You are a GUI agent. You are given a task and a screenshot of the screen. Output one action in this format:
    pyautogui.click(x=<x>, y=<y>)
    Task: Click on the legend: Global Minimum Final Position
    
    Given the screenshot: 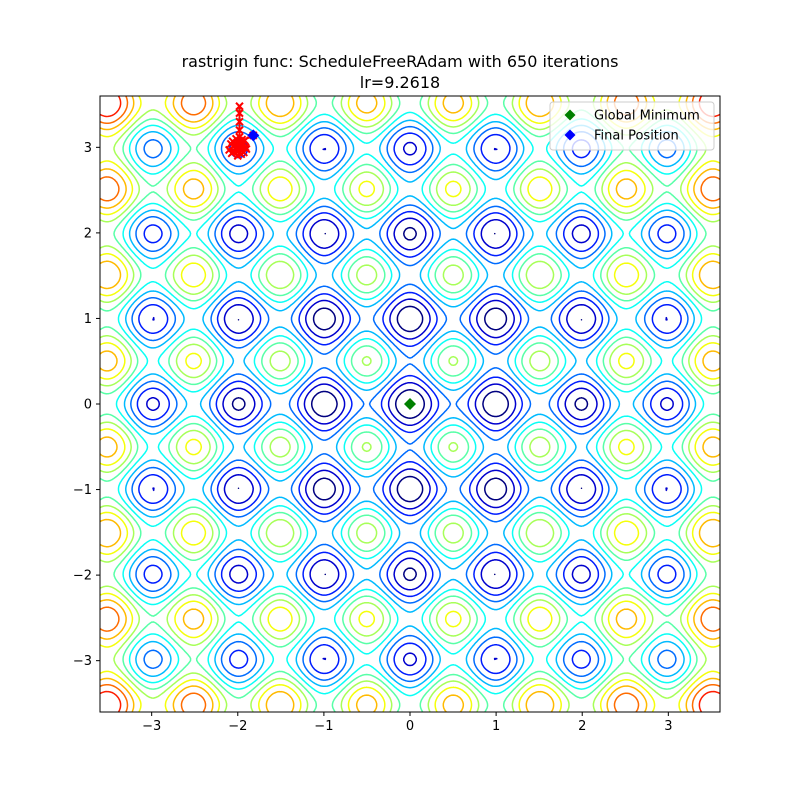 What is the action you would take?
    pyautogui.click(x=632, y=126)
    